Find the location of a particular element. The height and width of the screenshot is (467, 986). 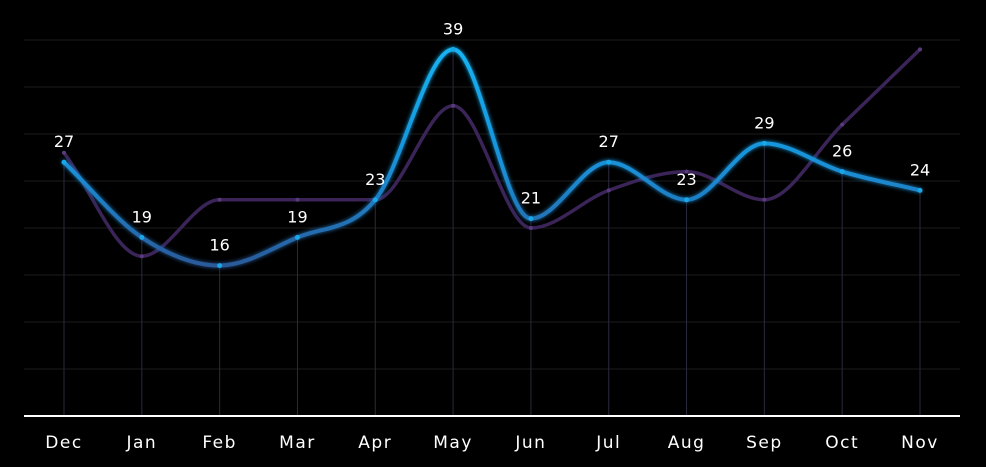

secondary-point-jul is located at coordinates (608, 190).